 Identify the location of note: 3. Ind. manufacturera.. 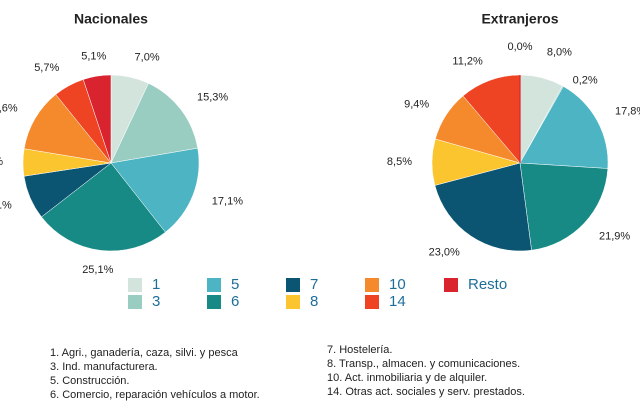
(104, 367).